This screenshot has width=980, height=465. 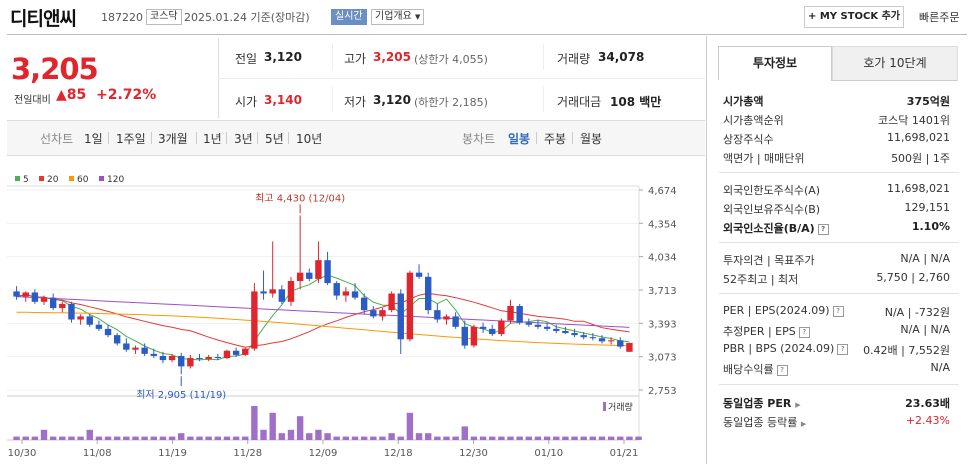 What do you see at coordinates (775, 63) in the screenshot?
I see `tab-invest-info: 투자정보` at bounding box center [775, 63].